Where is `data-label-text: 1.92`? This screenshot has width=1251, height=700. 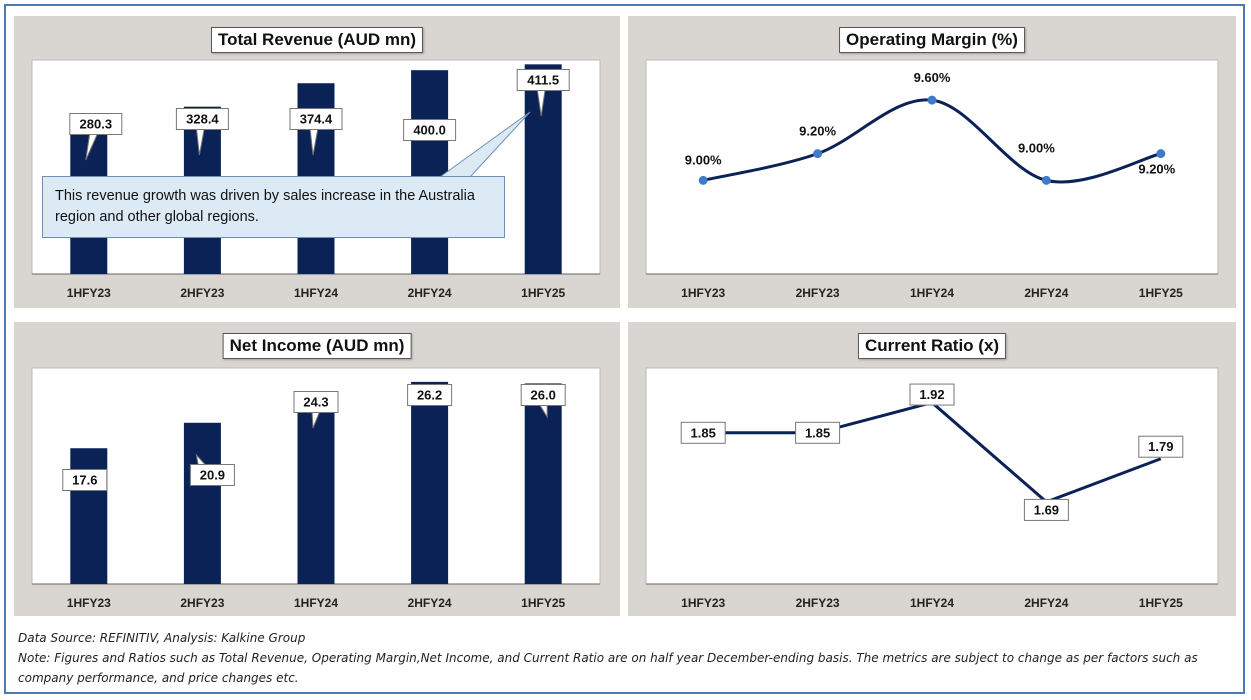
data-label-text: 1.92 is located at coordinates (931, 394).